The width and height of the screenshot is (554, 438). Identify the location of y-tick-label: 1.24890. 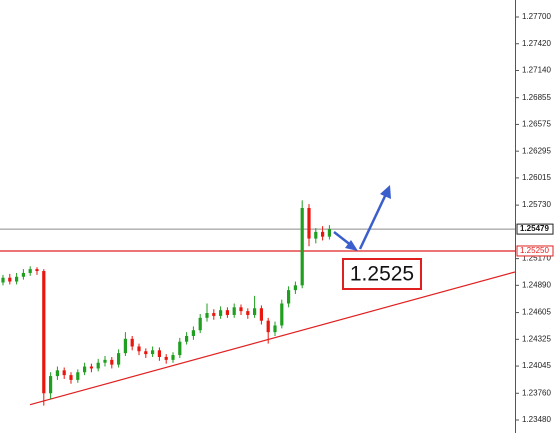
(536, 284).